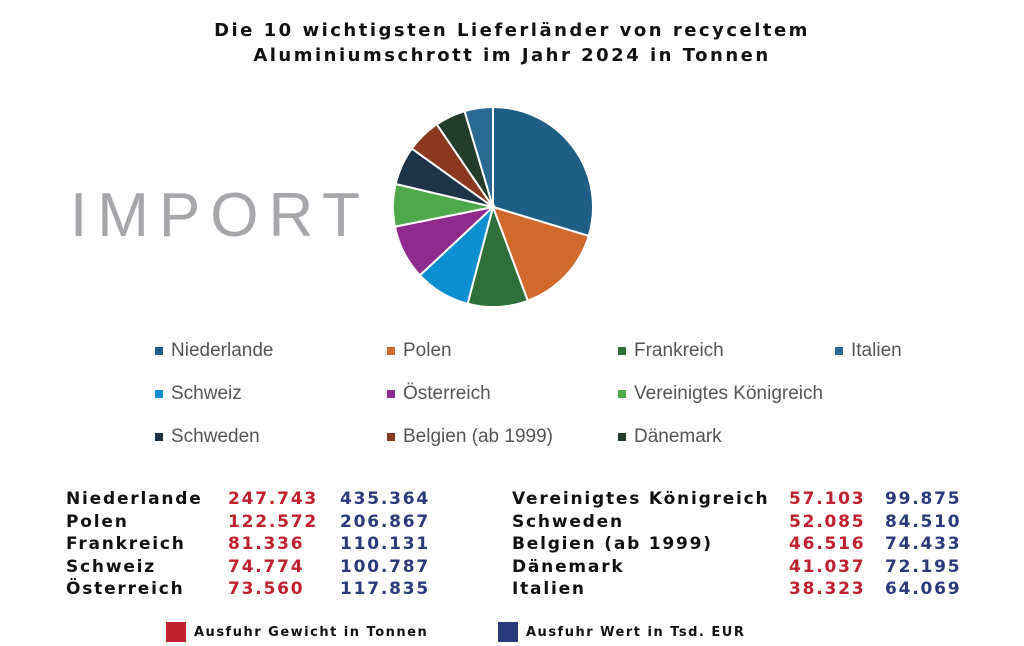 The width and height of the screenshot is (1024, 646). Describe the element at coordinates (222, 350) in the screenshot. I see `legend-label: Niederlande` at that location.